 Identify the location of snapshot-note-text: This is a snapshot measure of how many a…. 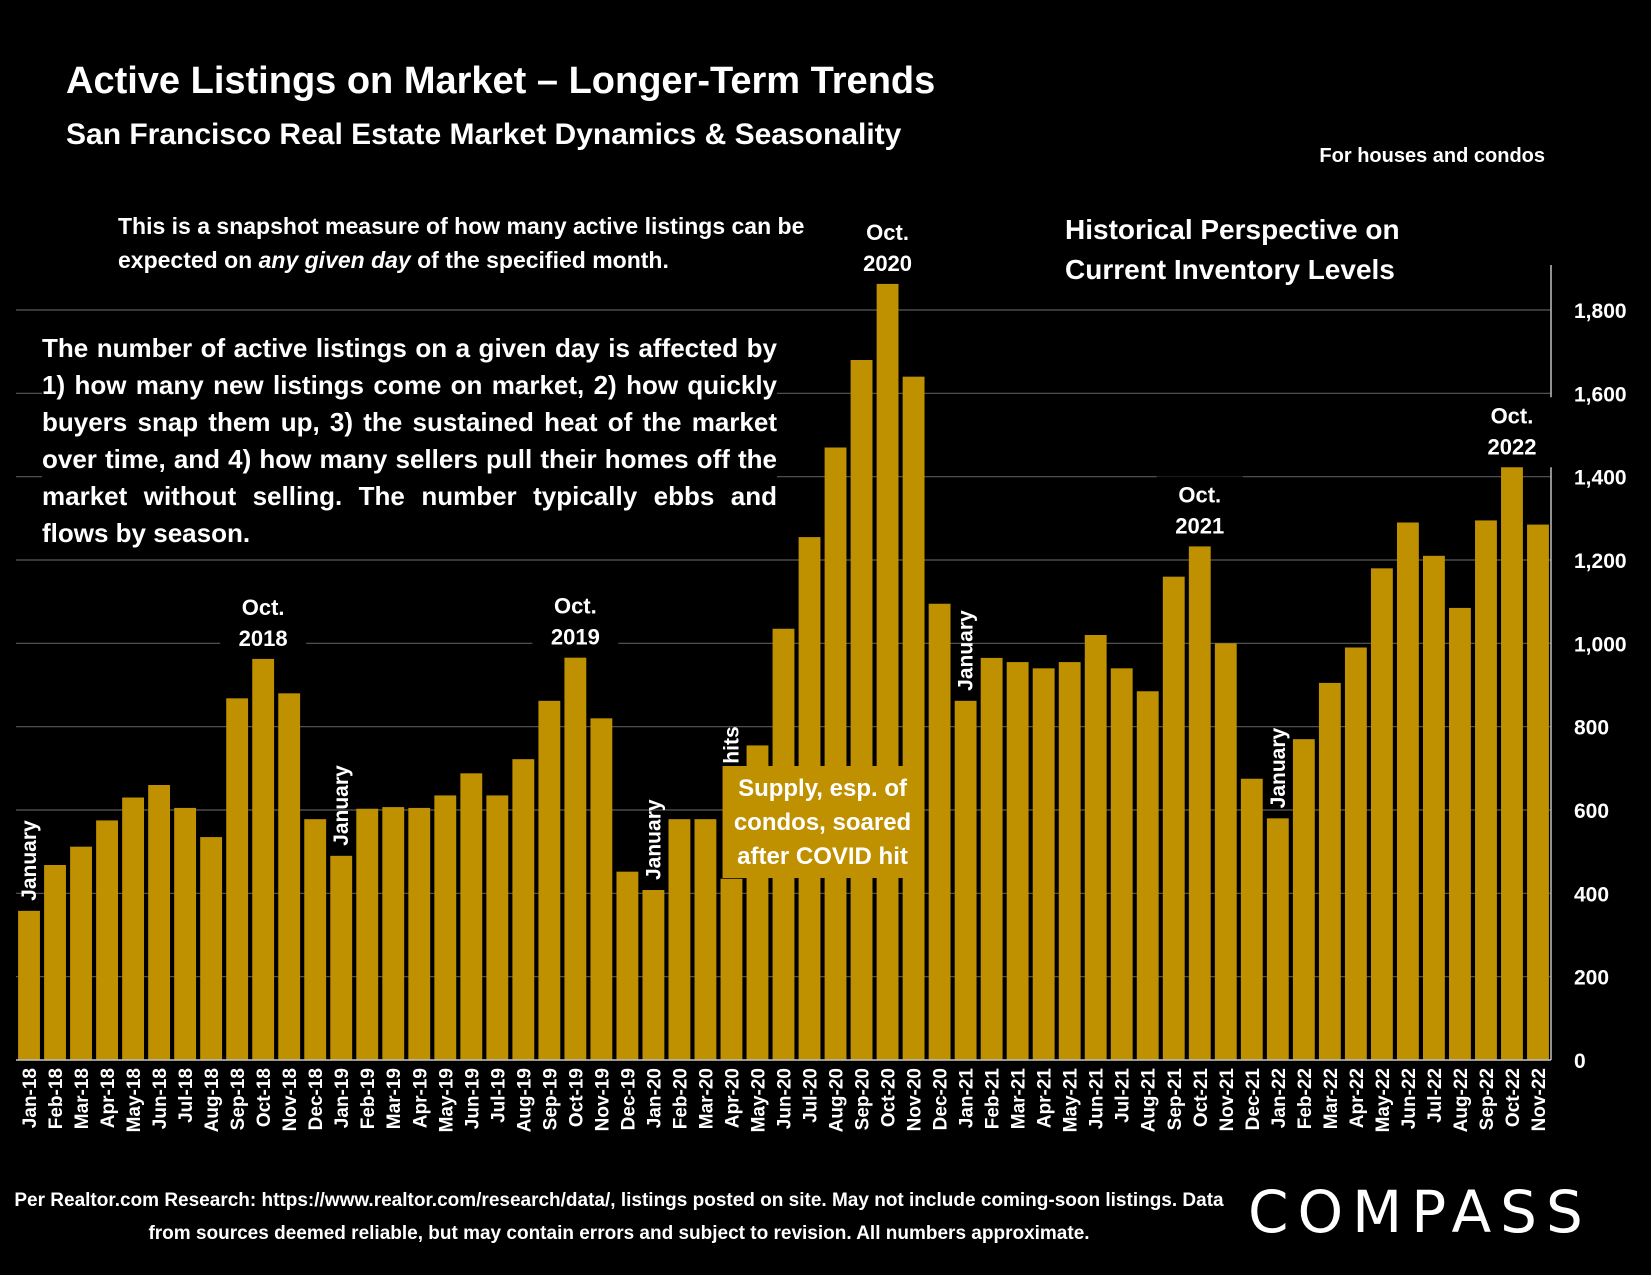
(461, 243).